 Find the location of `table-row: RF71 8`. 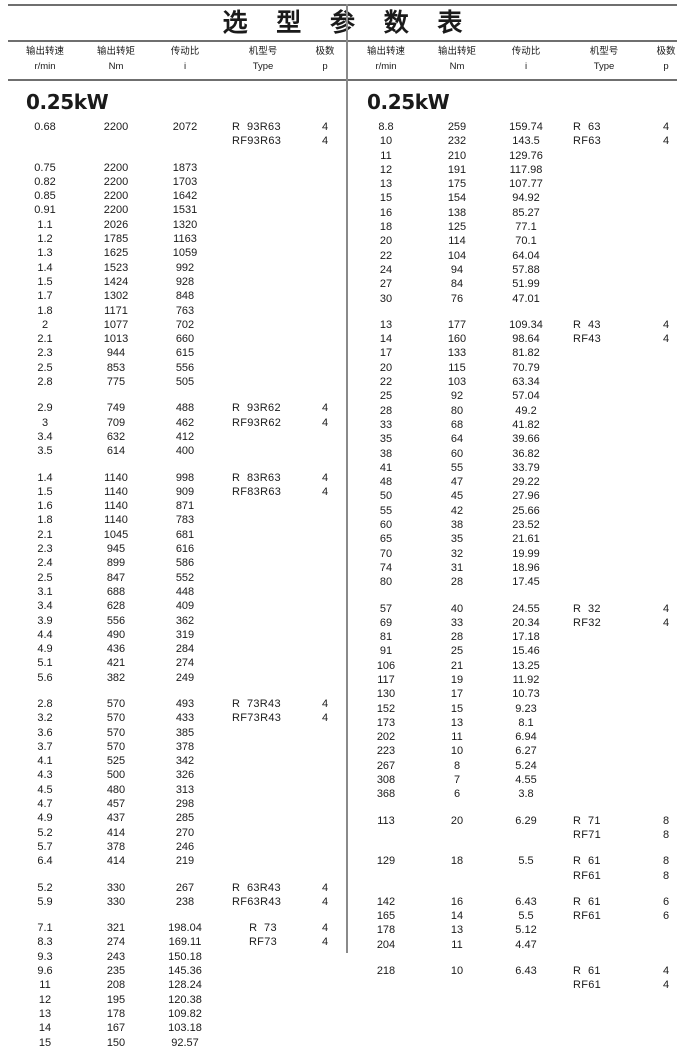

table-row: RF71 8 is located at coordinates (517, 835).